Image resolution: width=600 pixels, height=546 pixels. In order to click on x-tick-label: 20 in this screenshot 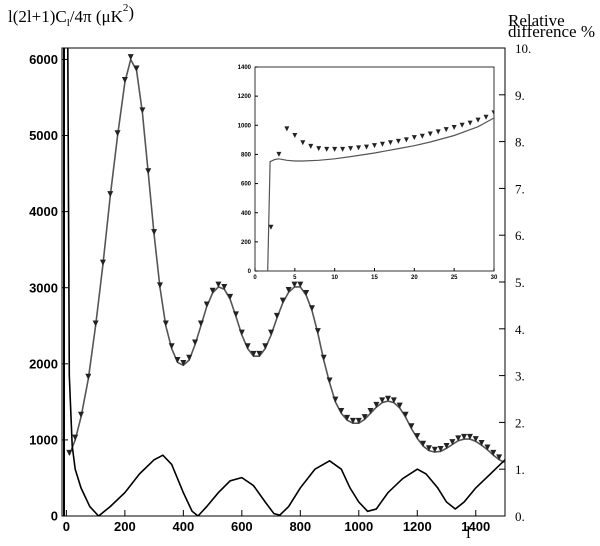, I will do `click(414, 278)`.